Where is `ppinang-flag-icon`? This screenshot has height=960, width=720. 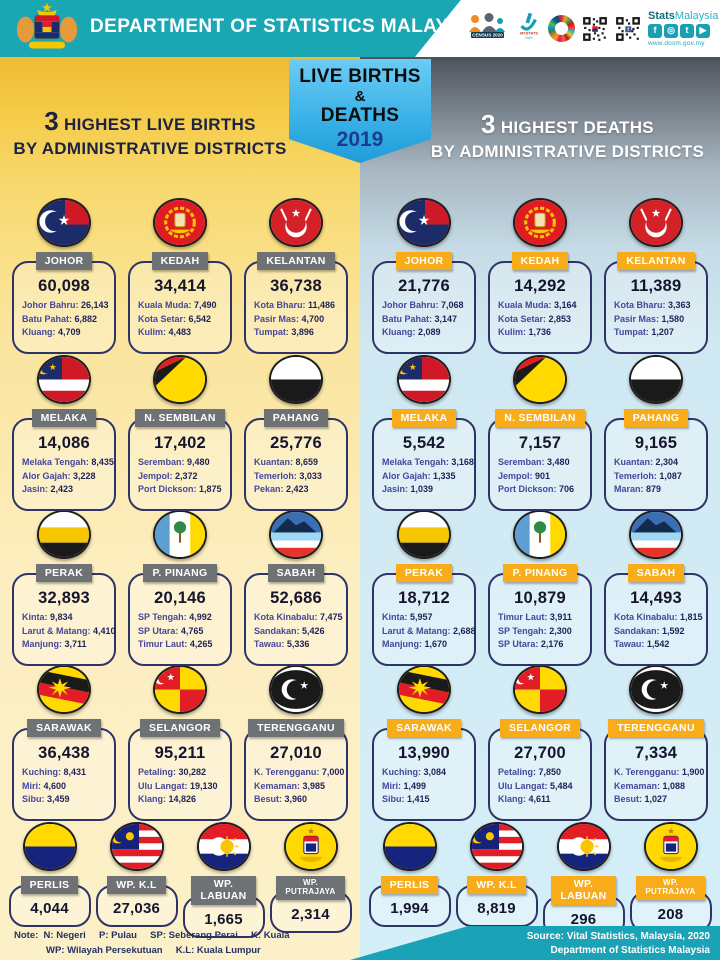
ppinang-flag-icon is located at coordinates (540, 534).